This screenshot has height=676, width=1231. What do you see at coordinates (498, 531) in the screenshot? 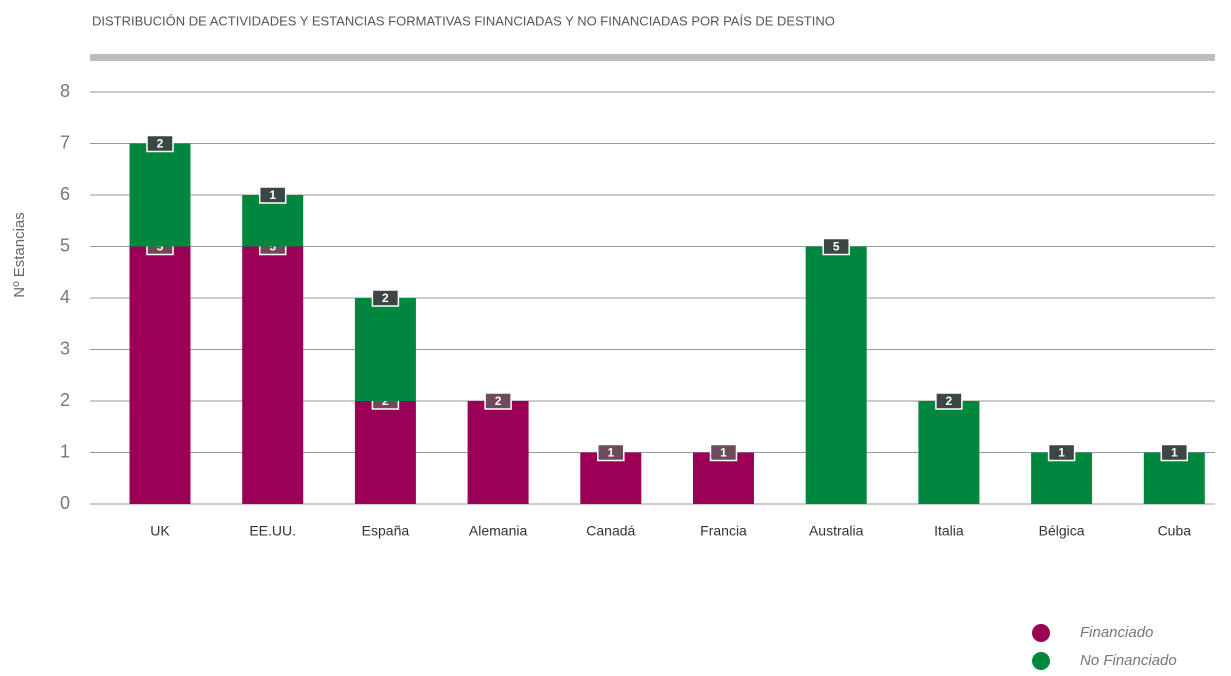
I see `x-tick-label: Alemania` at bounding box center [498, 531].